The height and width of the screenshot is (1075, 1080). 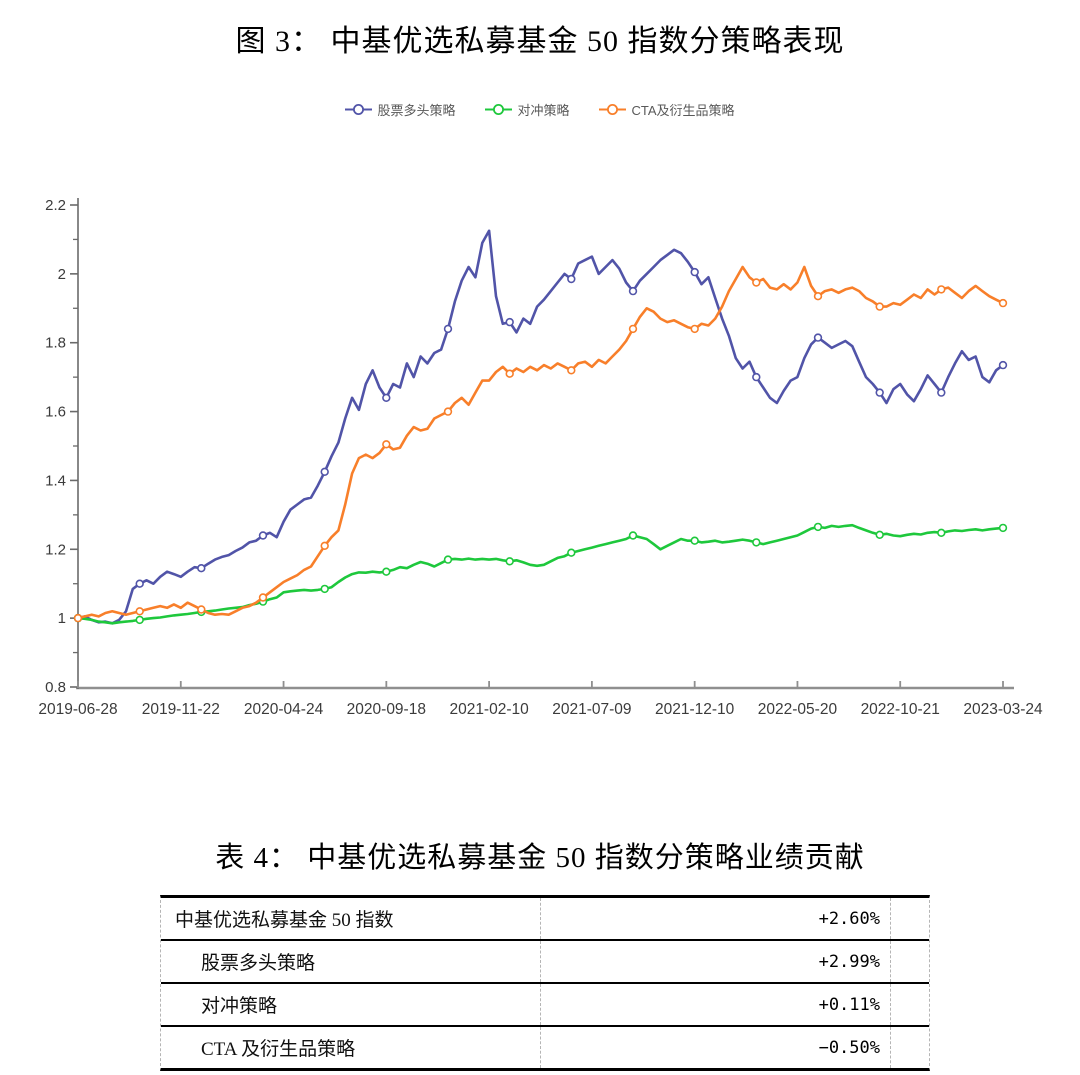 What do you see at coordinates (55, 687) in the screenshot?
I see `y-axis-tick-label: 0.8` at bounding box center [55, 687].